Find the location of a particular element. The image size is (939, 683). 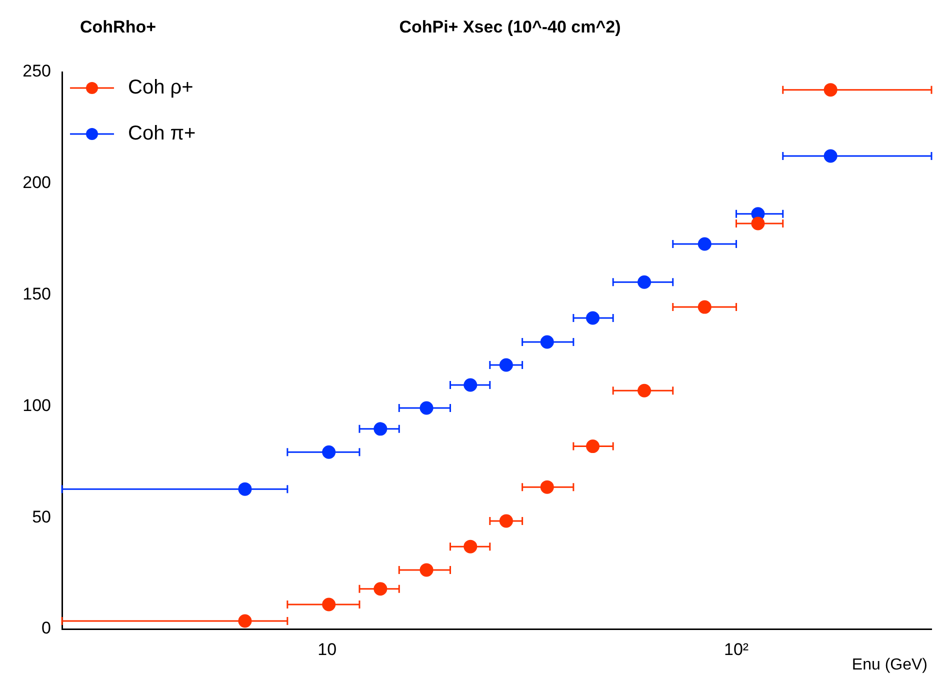

y-tick-label: 200 is located at coordinates (36, 182).